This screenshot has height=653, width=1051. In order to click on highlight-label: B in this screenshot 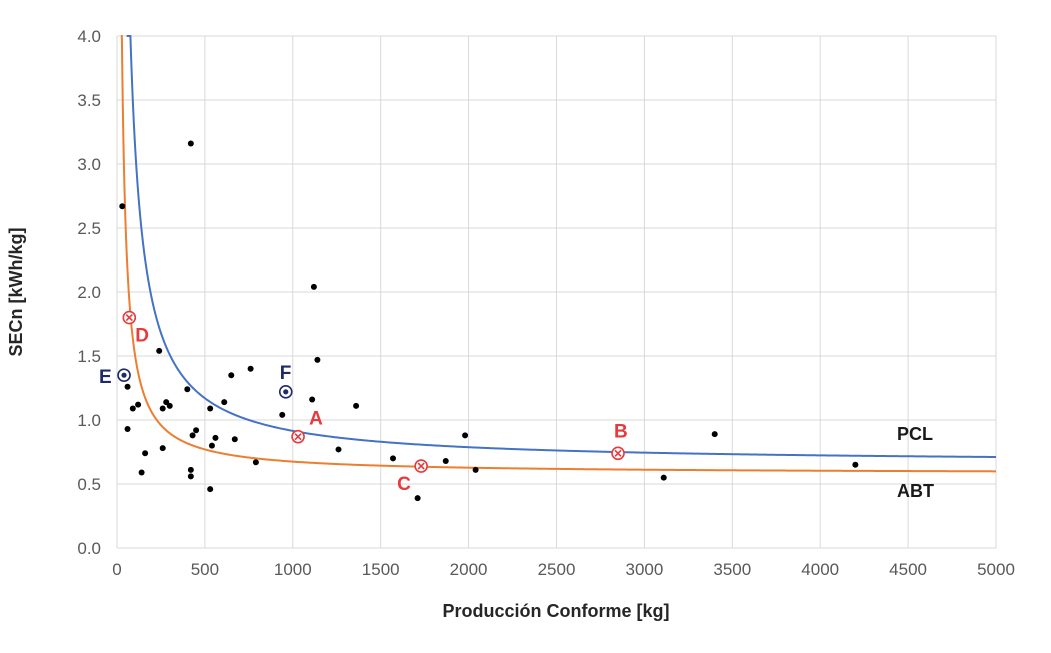, I will do `click(621, 431)`.